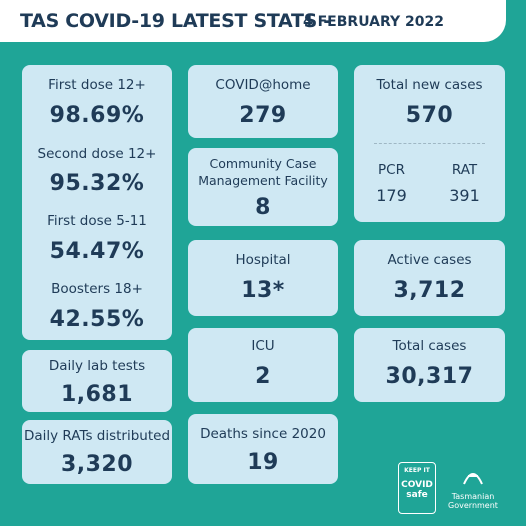 Image resolution: width=526 pixels, height=526 pixels. I want to click on stat-label: Community Case Management Facility, so click(263, 172).